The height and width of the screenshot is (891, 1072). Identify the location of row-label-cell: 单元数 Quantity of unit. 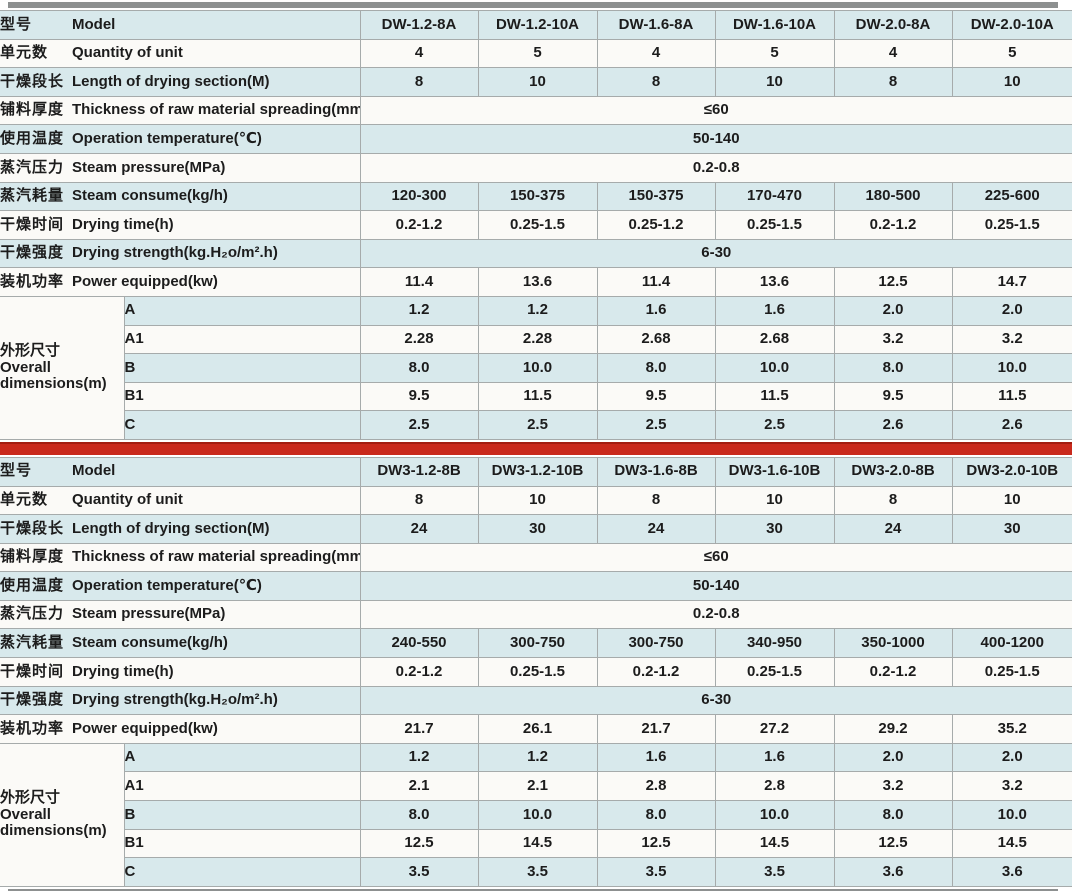
(180, 500).